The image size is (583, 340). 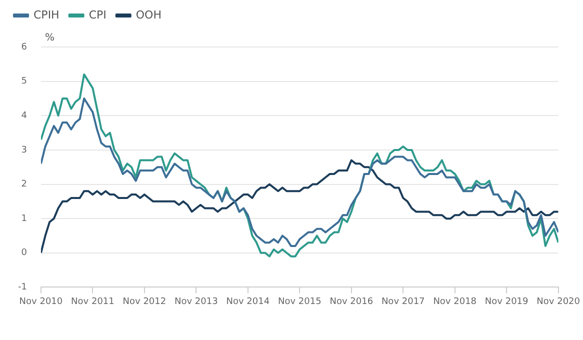 I want to click on y-tick-label: -1, so click(x=22, y=287).